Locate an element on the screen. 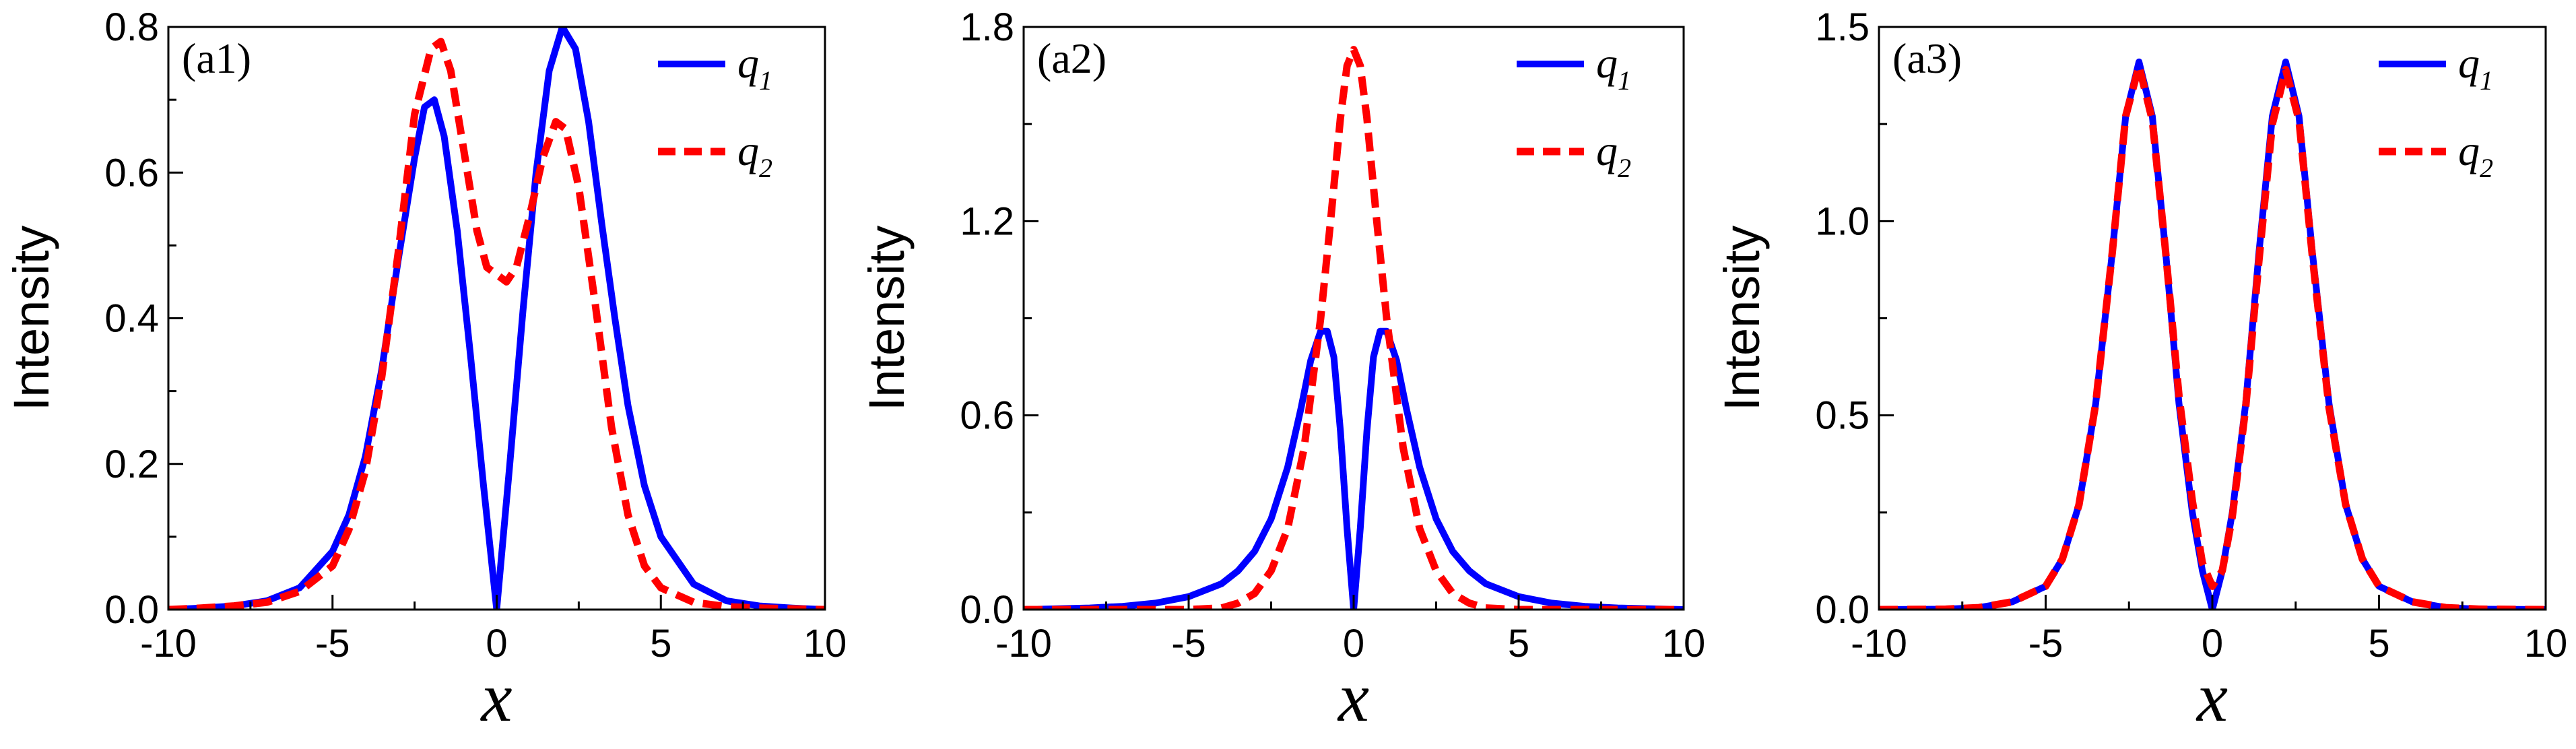 The height and width of the screenshot is (749, 2576). series-line-q1 is located at coordinates (1354, 469).